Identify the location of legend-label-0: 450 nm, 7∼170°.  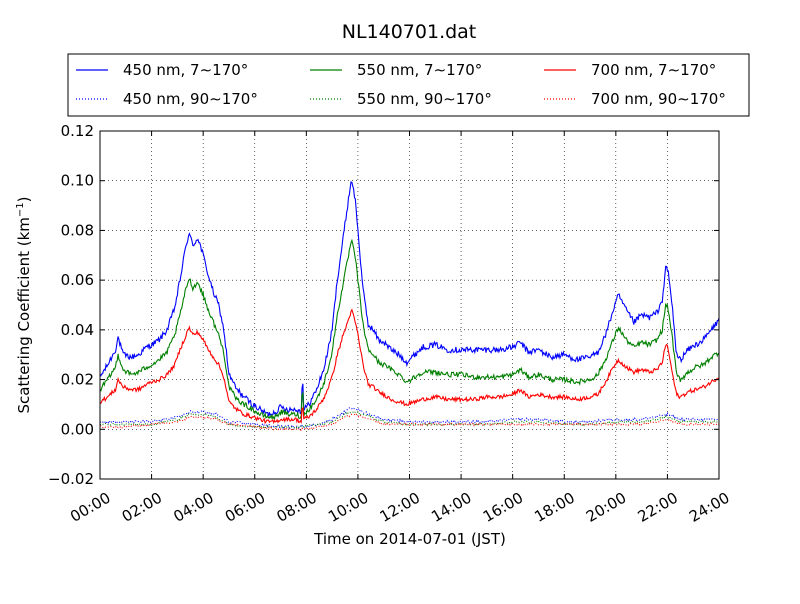
(185, 70).